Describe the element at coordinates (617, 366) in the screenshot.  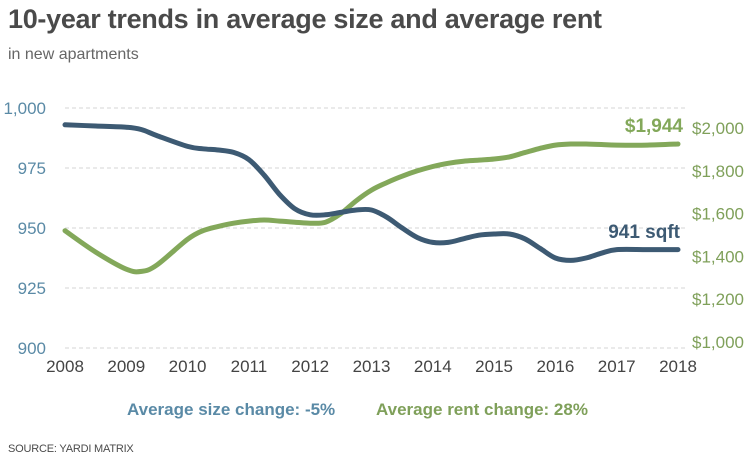
I see `x-tick-label: 2017` at that location.